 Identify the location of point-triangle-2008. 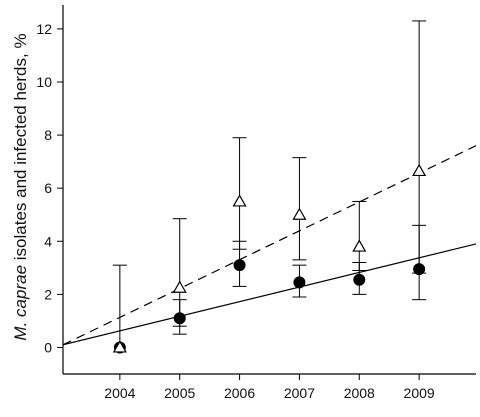
(359, 245).